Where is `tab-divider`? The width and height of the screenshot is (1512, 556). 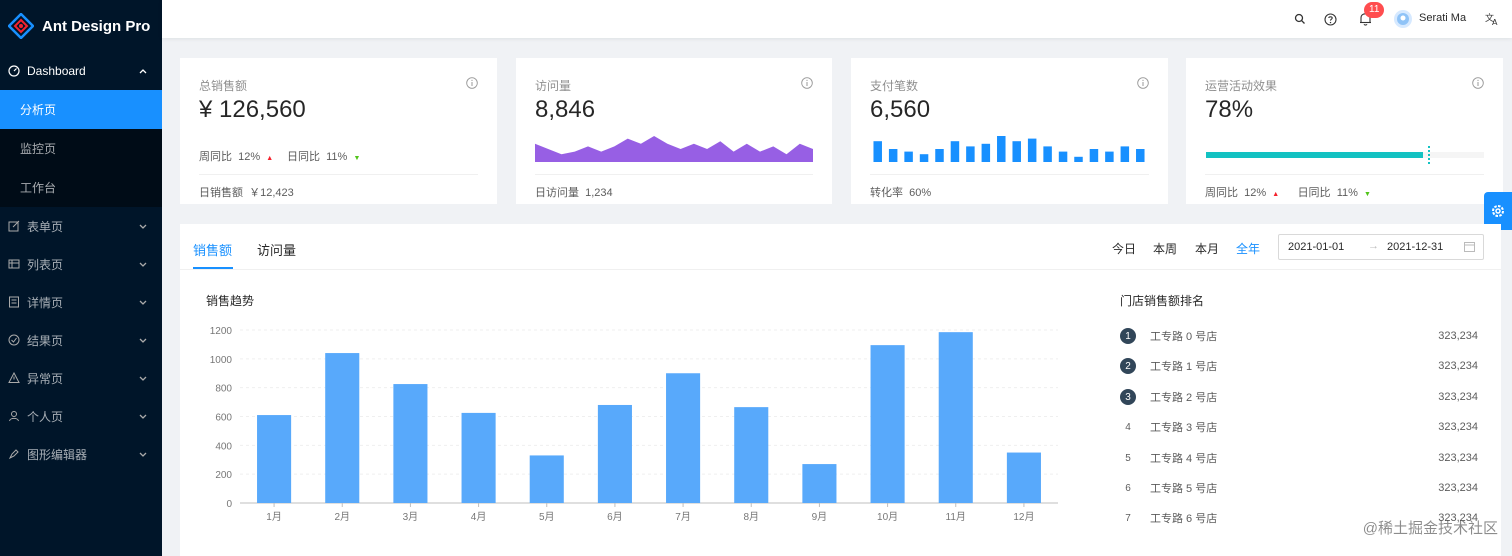
tab-divider is located at coordinates (840, 269).